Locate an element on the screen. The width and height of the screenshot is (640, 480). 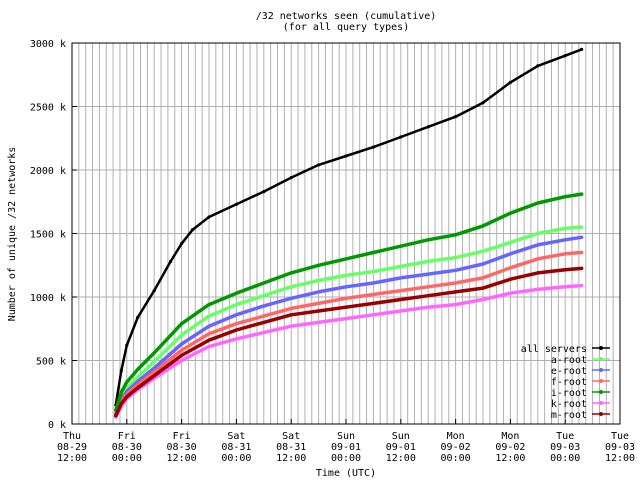
x-axis-label: Time (UTC) is located at coordinates (346, 473).